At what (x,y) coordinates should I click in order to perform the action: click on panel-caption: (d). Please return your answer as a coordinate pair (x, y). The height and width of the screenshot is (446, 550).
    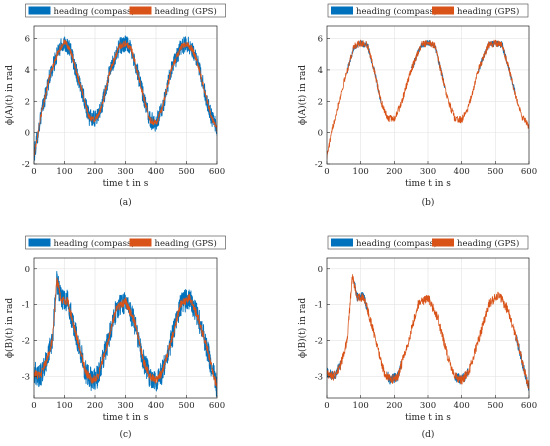
    Looking at the image, I should click on (428, 434).